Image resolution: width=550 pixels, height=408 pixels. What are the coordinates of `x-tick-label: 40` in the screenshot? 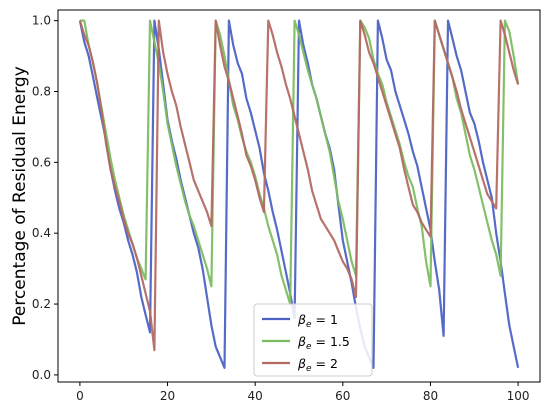 It's located at (255, 396).